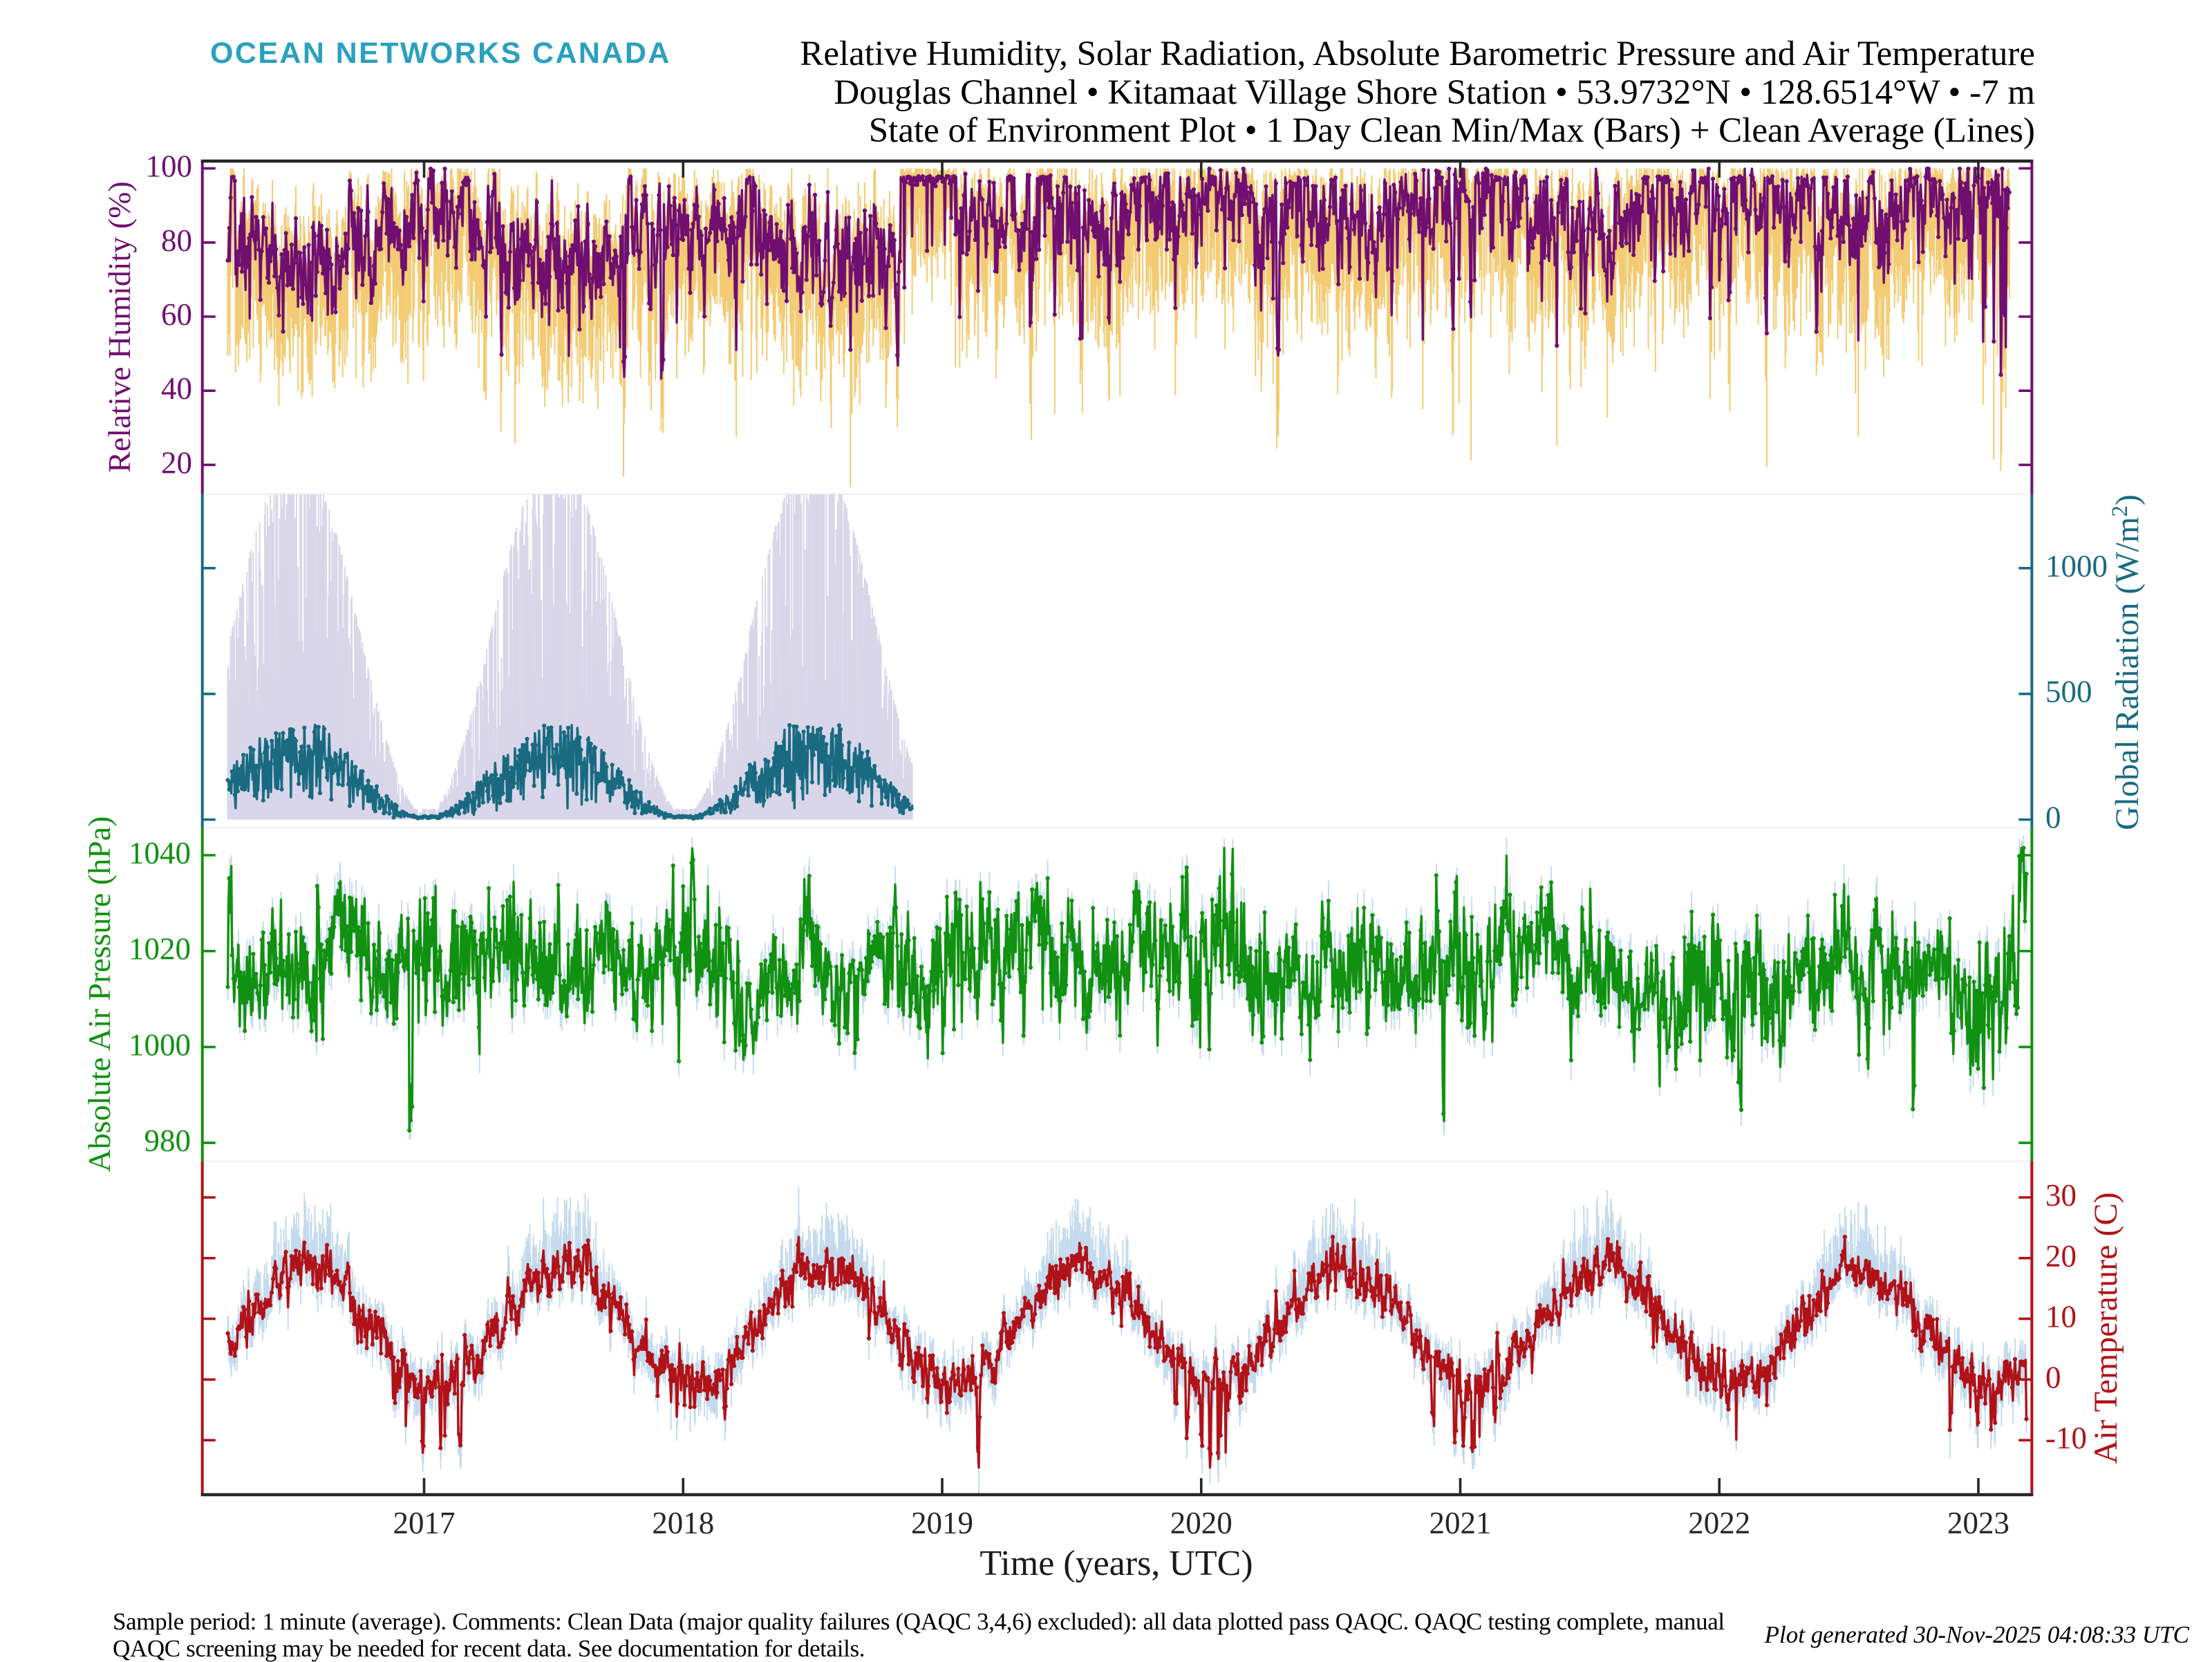 The width and height of the screenshot is (2212, 1662). Describe the element at coordinates (425, 1523) in the screenshot. I see `svg-text: 2017` at that location.